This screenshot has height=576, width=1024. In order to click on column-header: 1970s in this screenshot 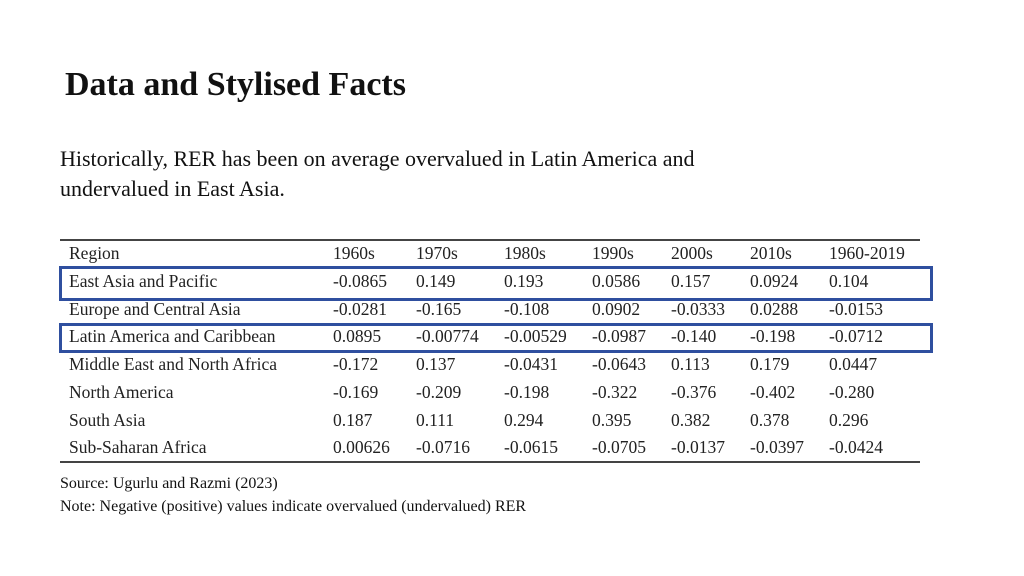, I will do `click(437, 253)`.